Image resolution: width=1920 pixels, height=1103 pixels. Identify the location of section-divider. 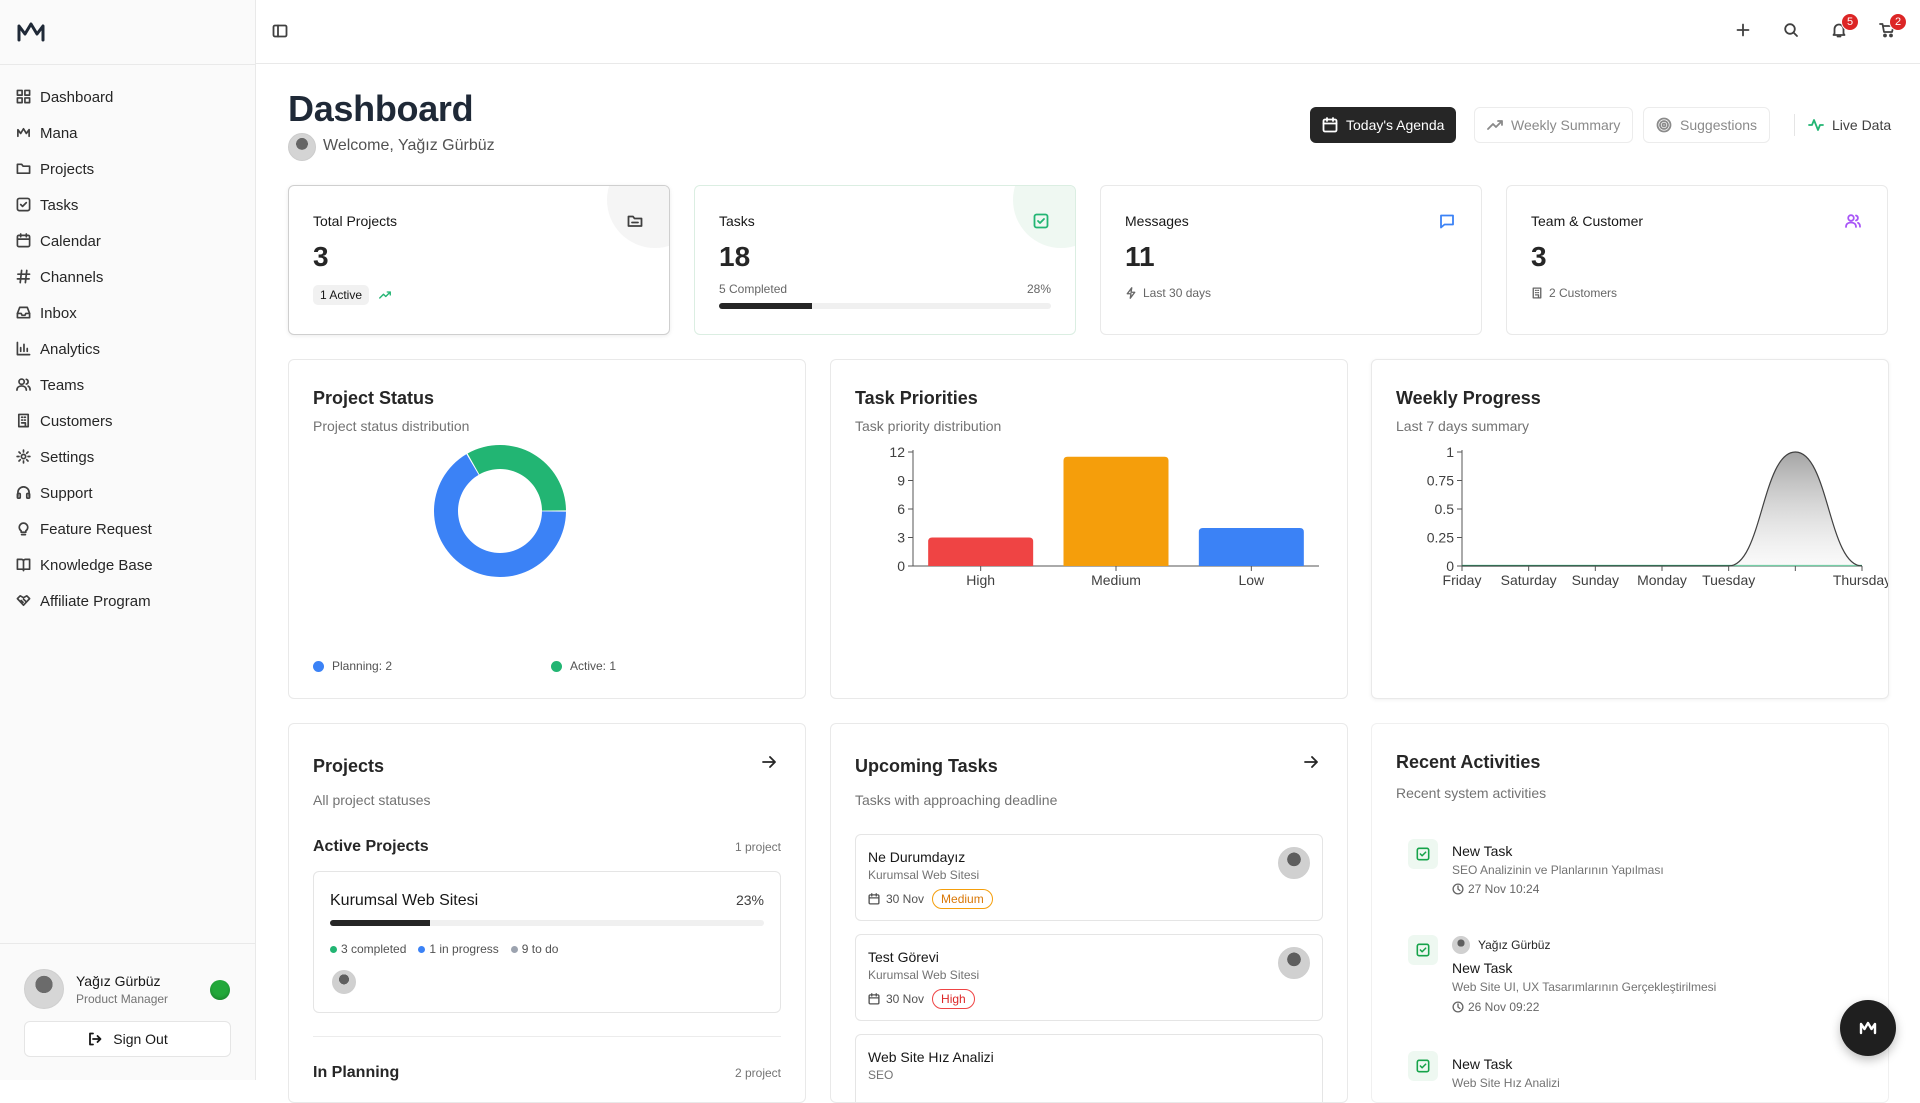
(547, 1036).